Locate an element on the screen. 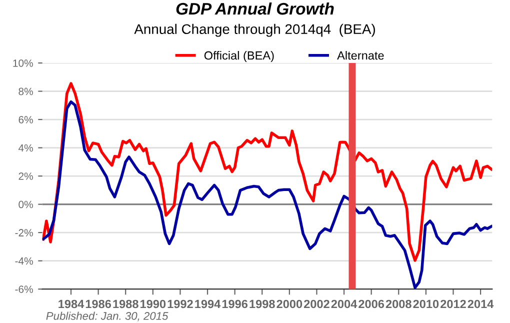 The width and height of the screenshot is (510, 323). x-tick-label: 2014 is located at coordinates (481, 304).